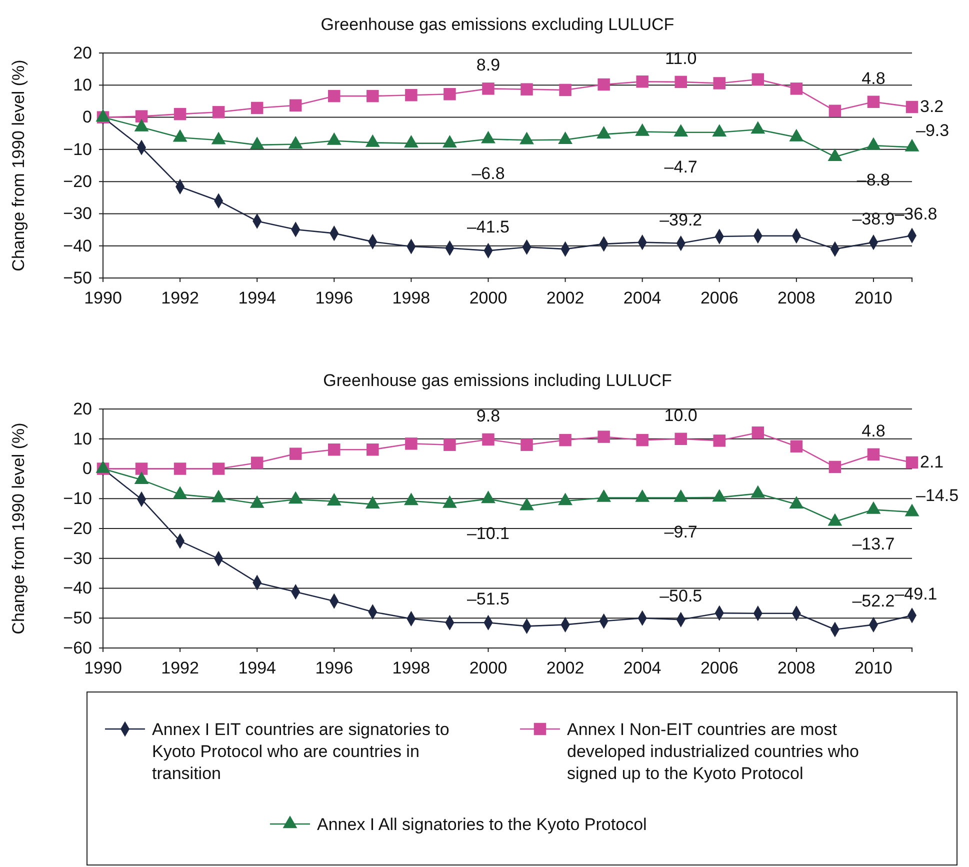 This screenshot has height=867, width=969. What do you see at coordinates (488, 668) in the screenshot?
I see `x-tick-label: 2000` at bounding box center [488, 668].